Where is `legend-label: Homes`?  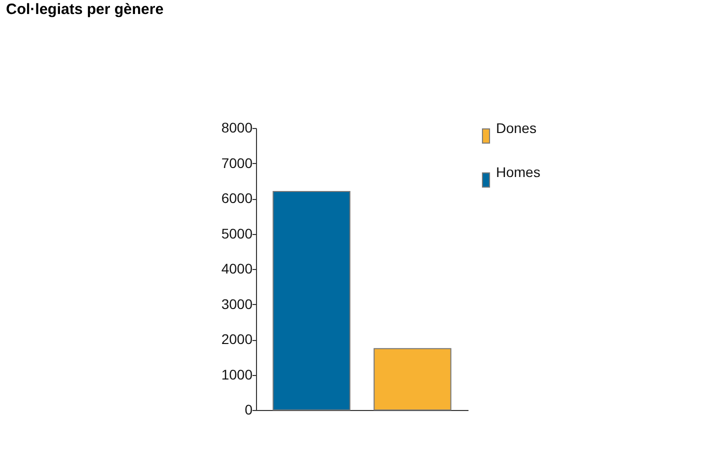
legend-label: Homes is located at coordinates (518, 172).